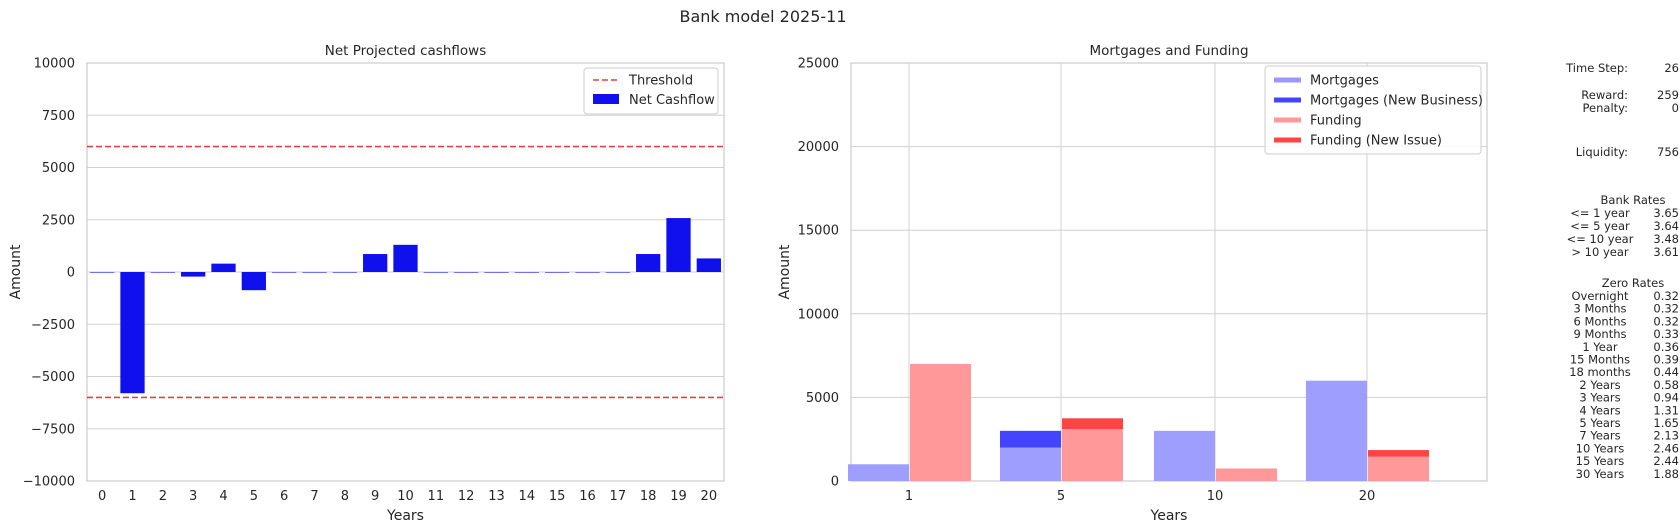 The height and width of the screenshot is (531, 1680). What do you see at coordinates (678, 496) in the screenshot?
I see `x-tick-label: 19` at bounding box center [678, 496].